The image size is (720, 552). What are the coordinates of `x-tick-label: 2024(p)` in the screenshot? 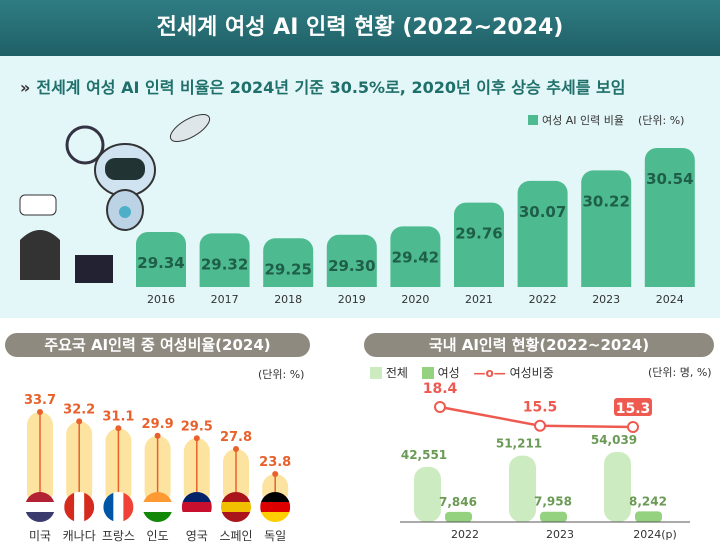 It's located at (655, 534).